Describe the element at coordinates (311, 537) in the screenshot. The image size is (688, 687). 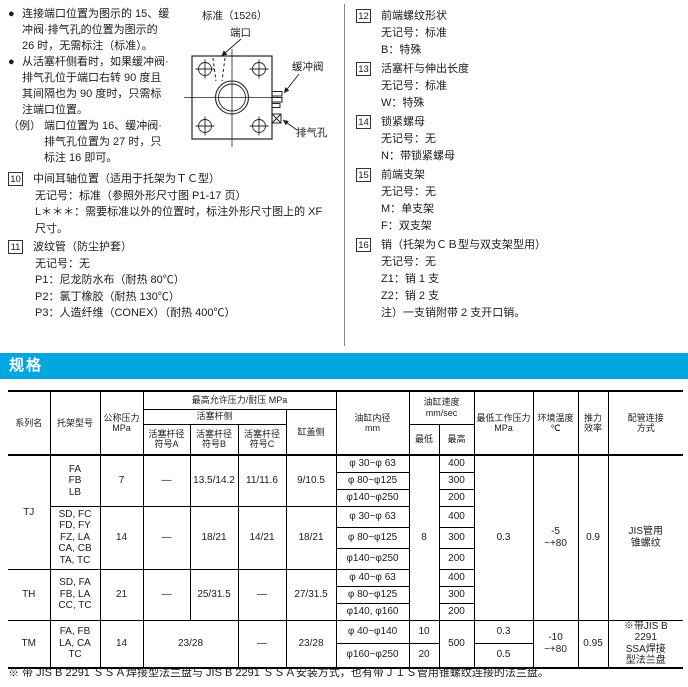
I see `tj-g2-cap: 18/21` at that location.